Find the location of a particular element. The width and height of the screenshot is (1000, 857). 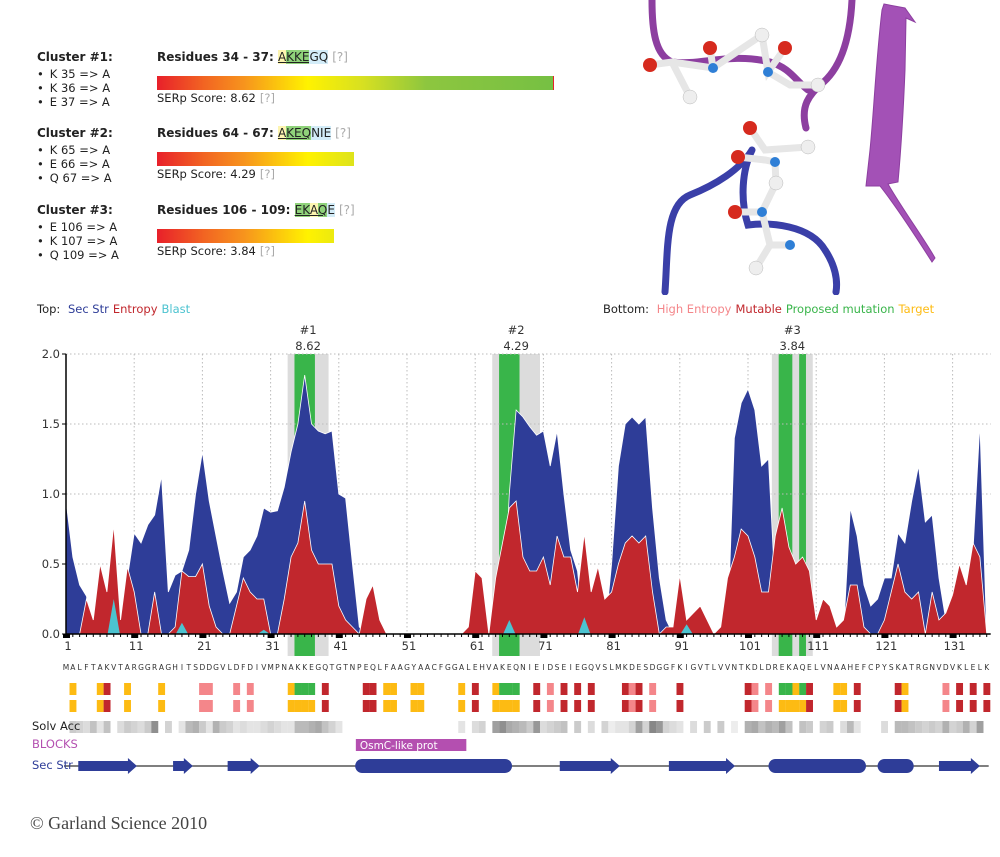

block-domain-label: OsmC-like prot is located at coordinates (399, 746).